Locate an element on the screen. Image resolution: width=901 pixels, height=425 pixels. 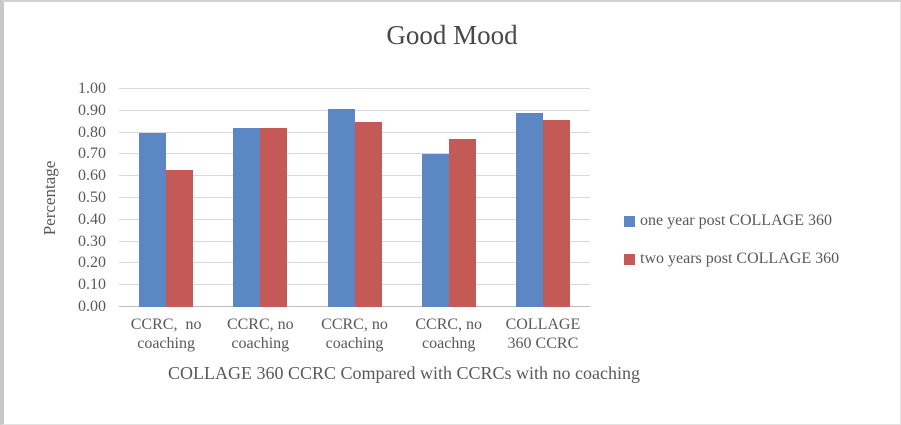
y-tick-label: 1.00 is located at coordinates (92, 88).